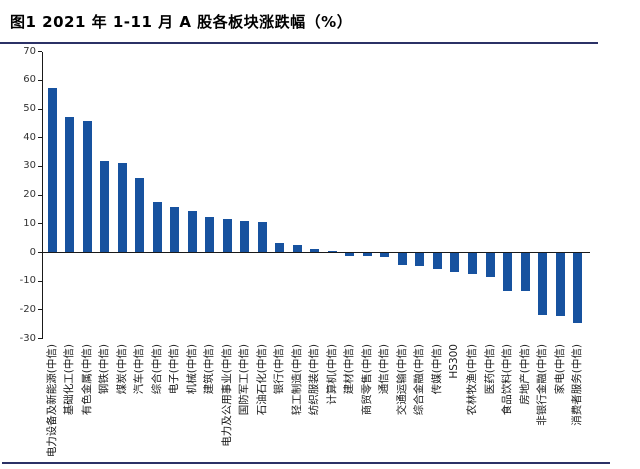 The width and height of the screenshot is (640, 469). I want to click on x-axis-label: 交通运输(中信), so click(401, 380).